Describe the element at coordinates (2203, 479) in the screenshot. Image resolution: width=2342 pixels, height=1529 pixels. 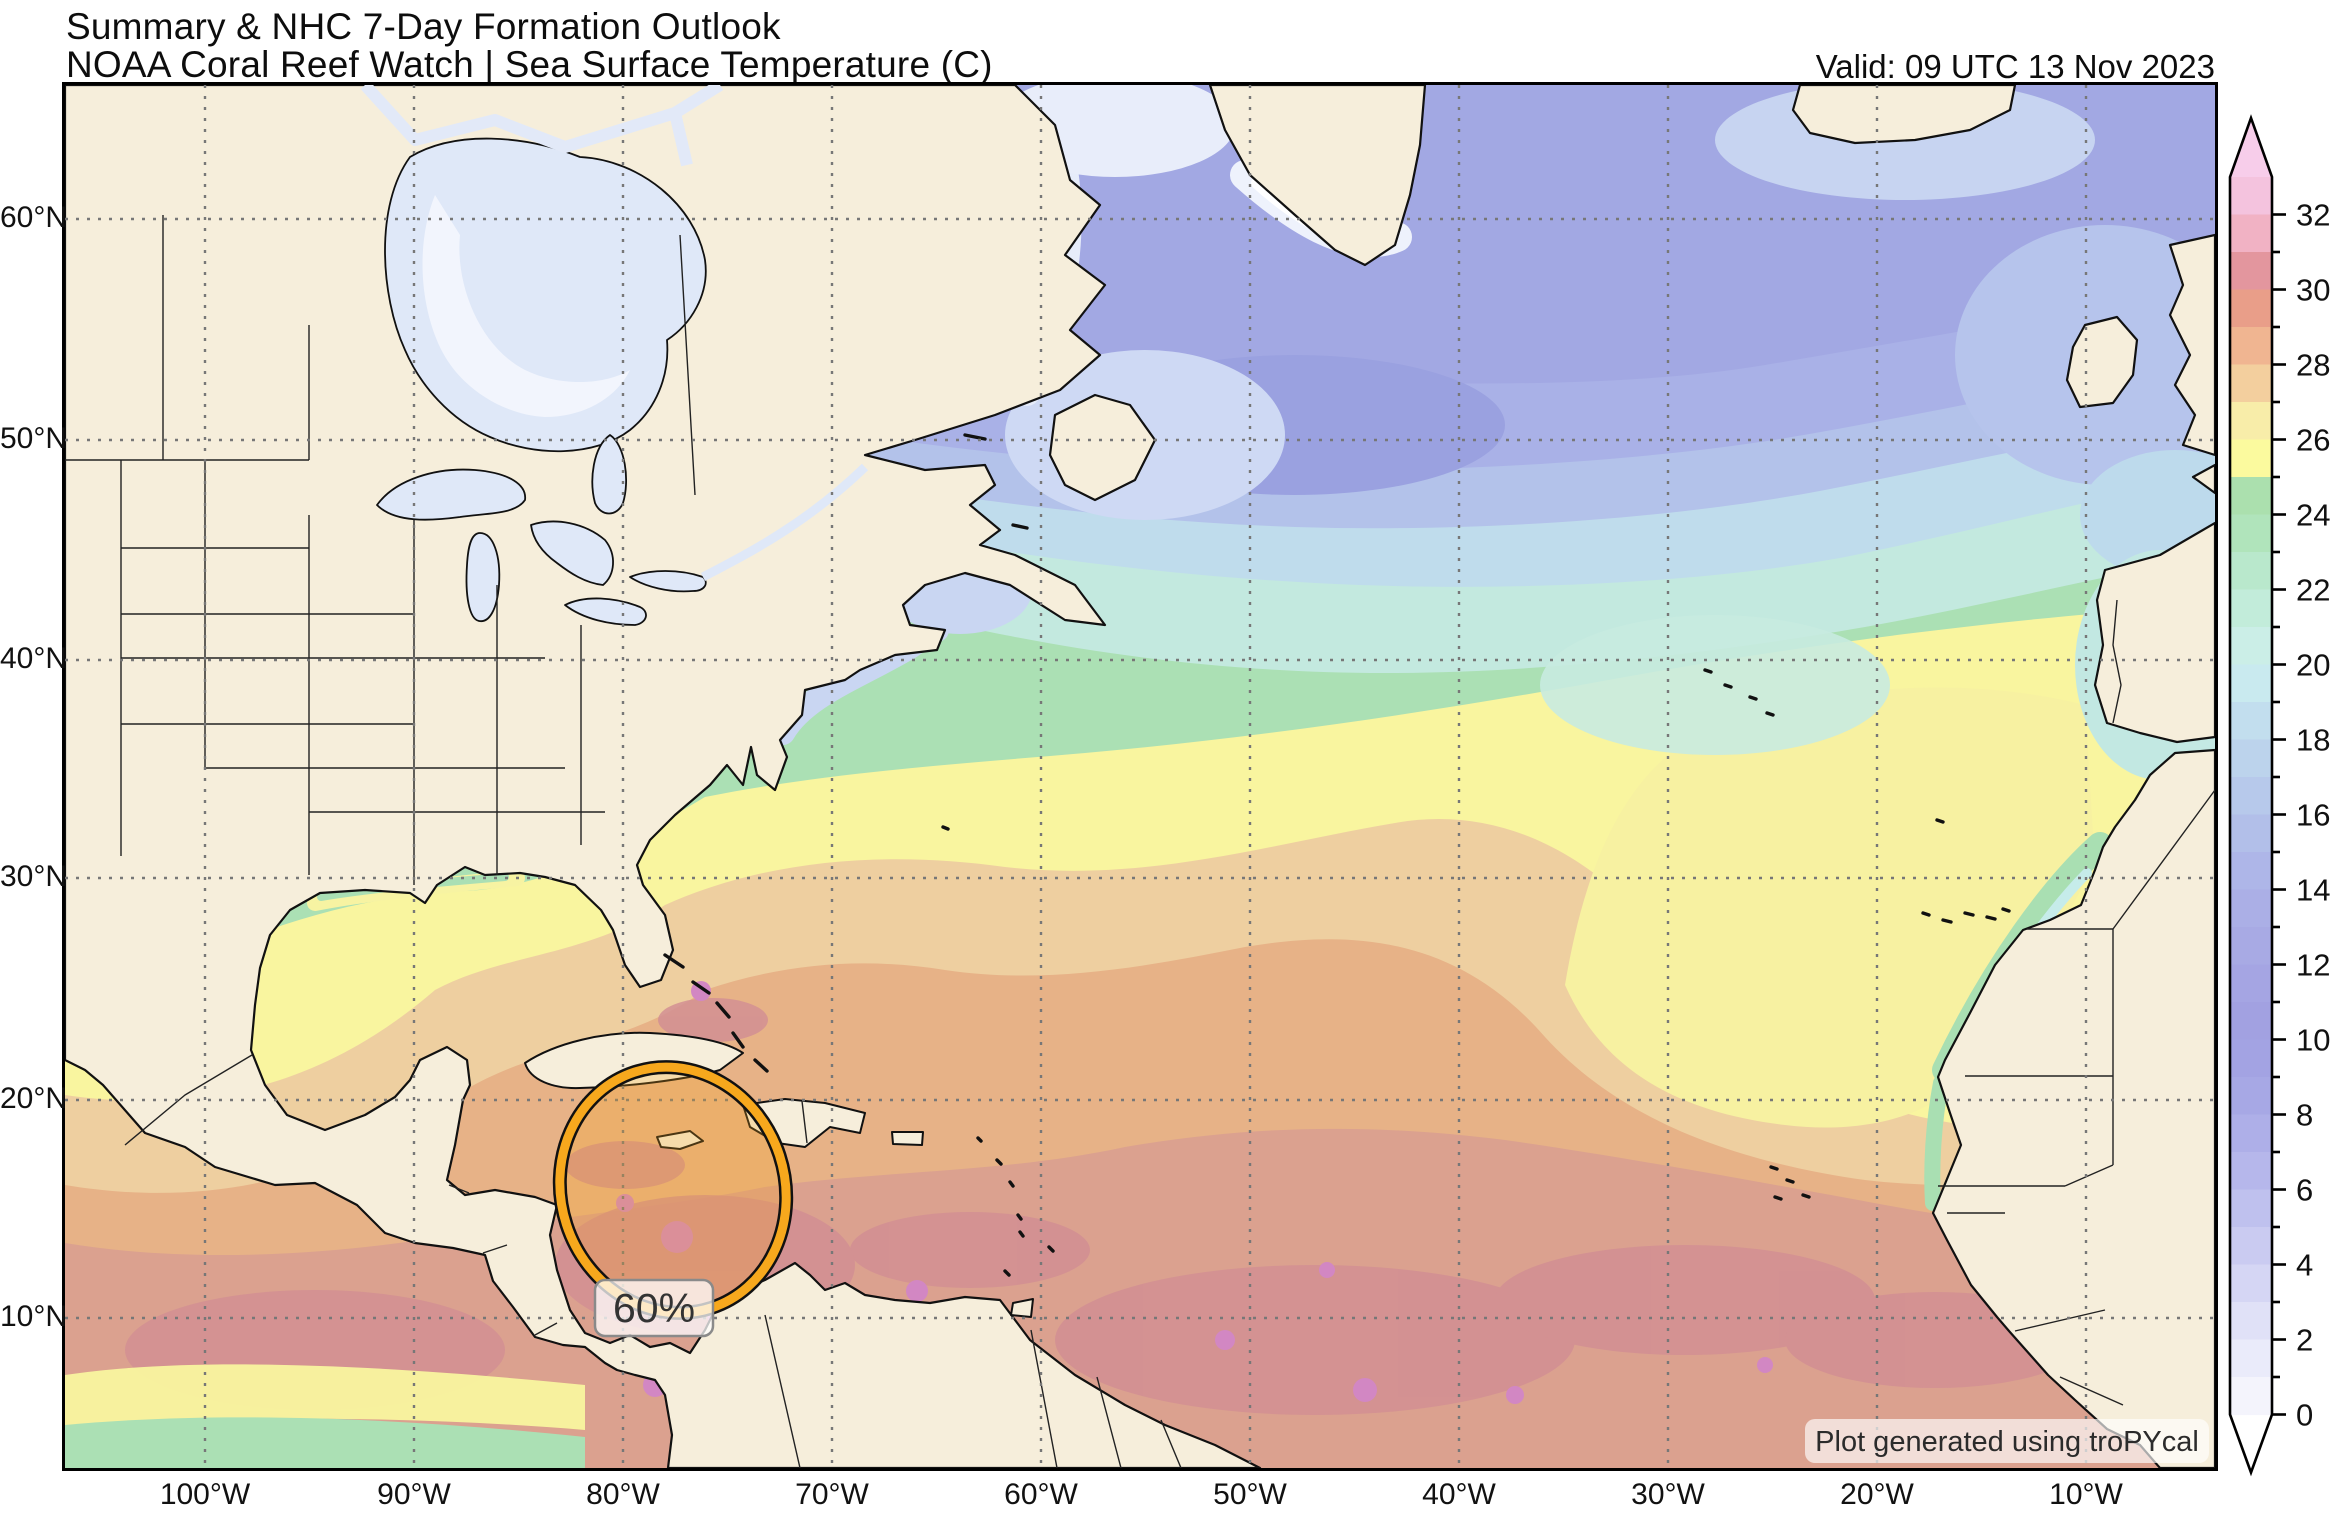
I see `land-france-sliver` at that location.